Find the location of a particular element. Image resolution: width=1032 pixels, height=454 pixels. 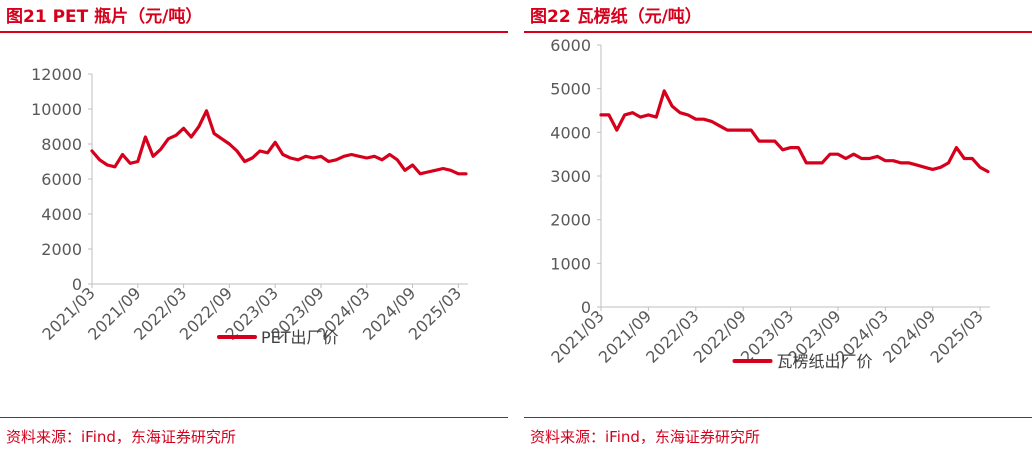

figure-title: 图22 瓦楞纸（元/吨） is located at coordinates (616, 17).